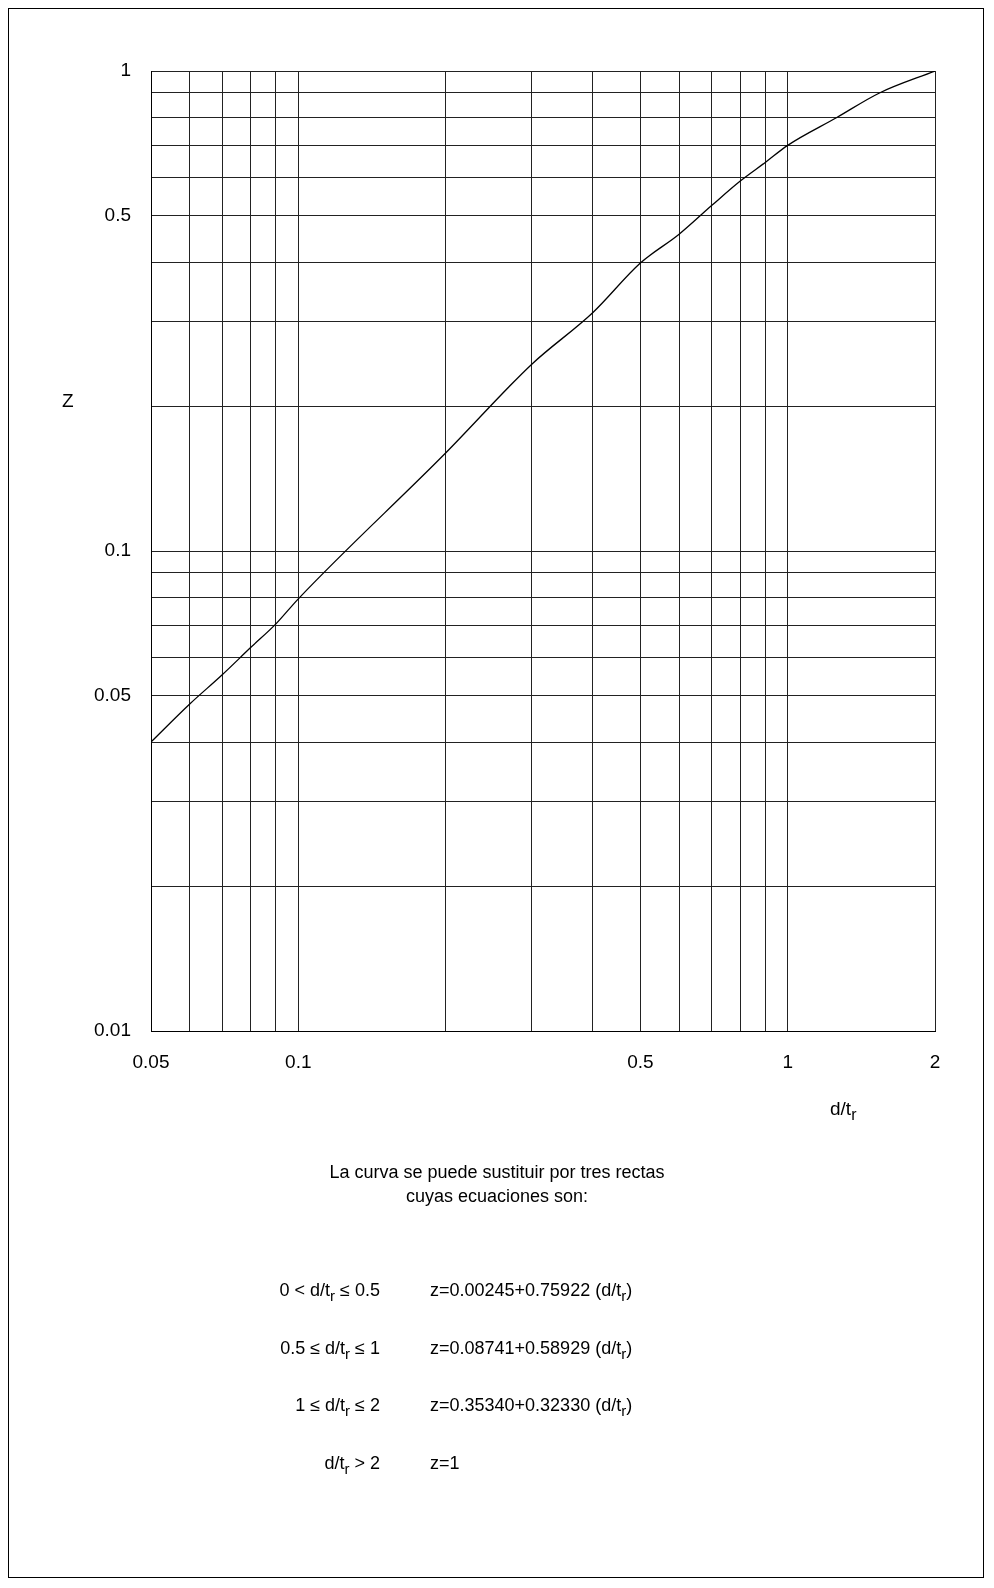 This screenshot has height=1588, width=994. What do you see at coordinates (532, 1349) in the screenshot?
I see `text: z=0.08741+0.58929 (d/t$_{r}$)` at bounding box center [532, 1349].